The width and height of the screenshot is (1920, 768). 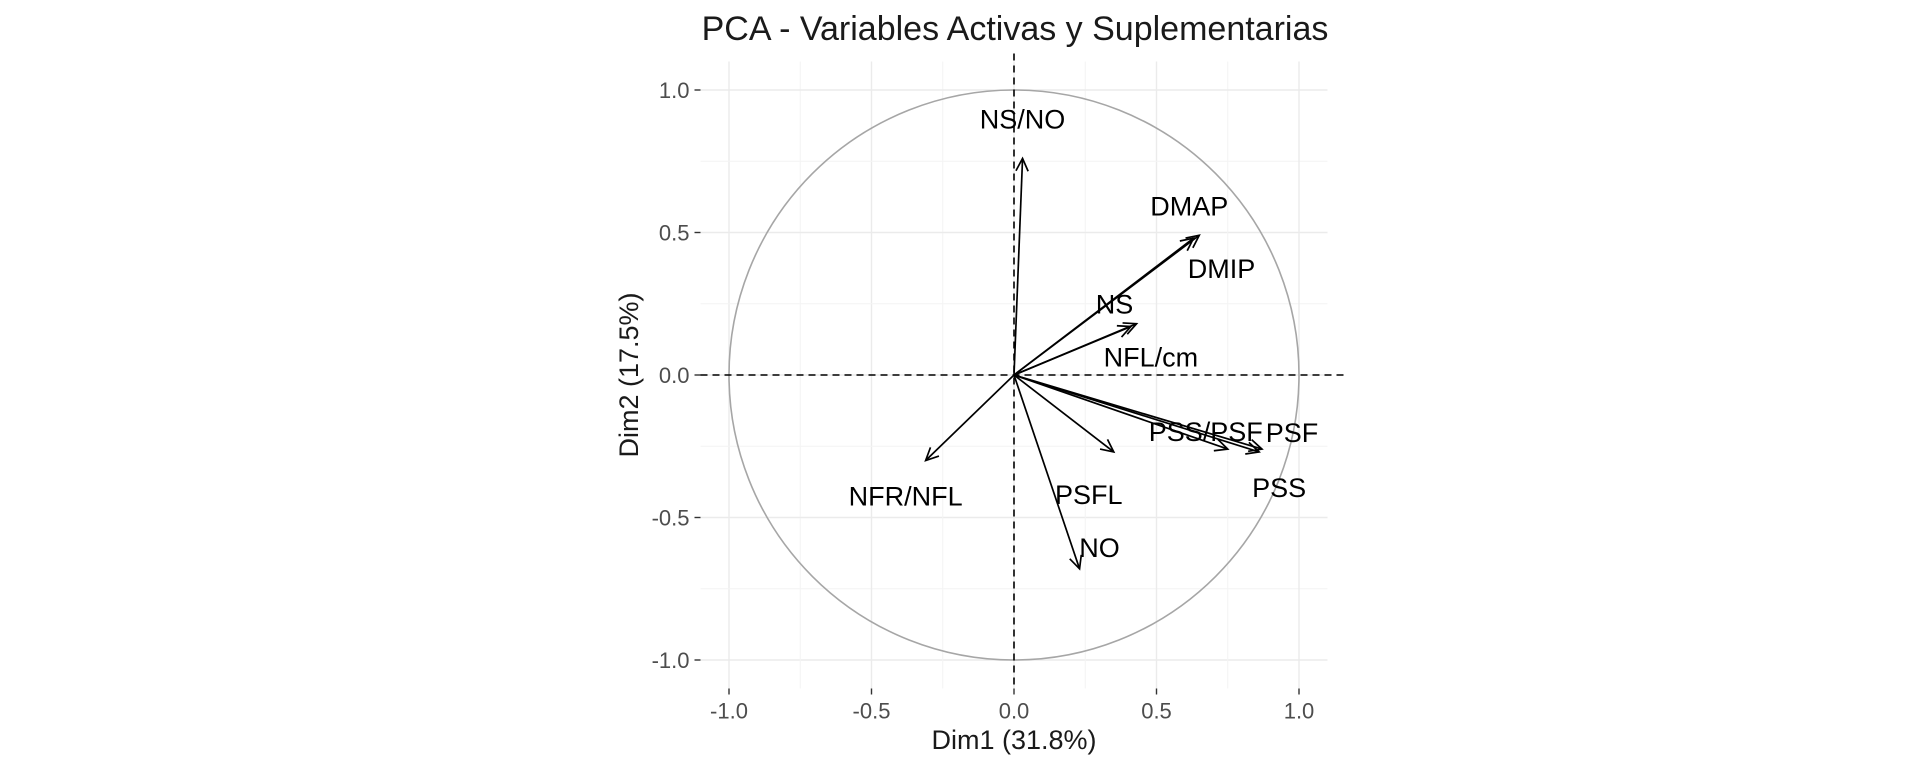 What do you see at coordinates (1121, 412) in the screenshot?
I see `arrow-pss-psf` at bounding box center [1121, 412].